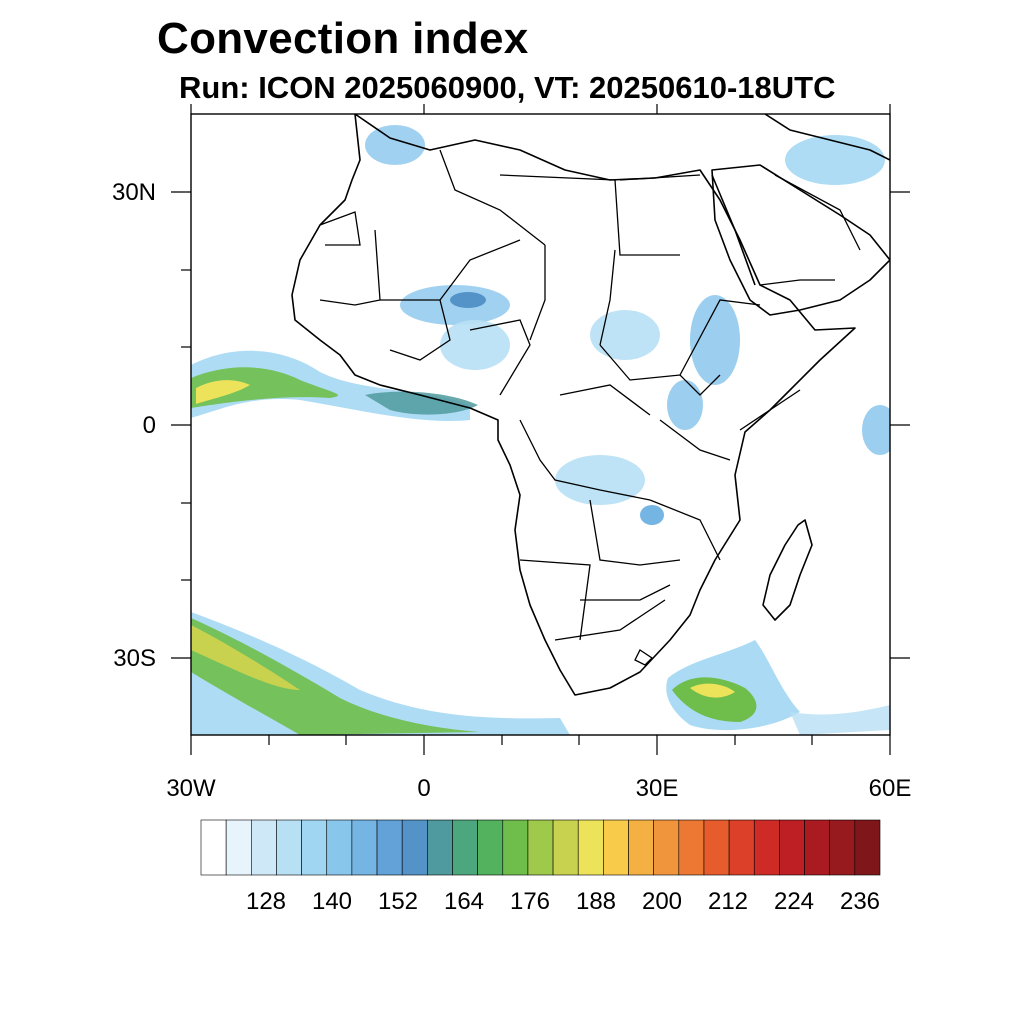  What do you see at coordinates (507, 87) in the screenshot?
I see `map-subtitle: Run: ICON 2025060900, VT: 20250610-18UTC` at bounding box center [507, 87].